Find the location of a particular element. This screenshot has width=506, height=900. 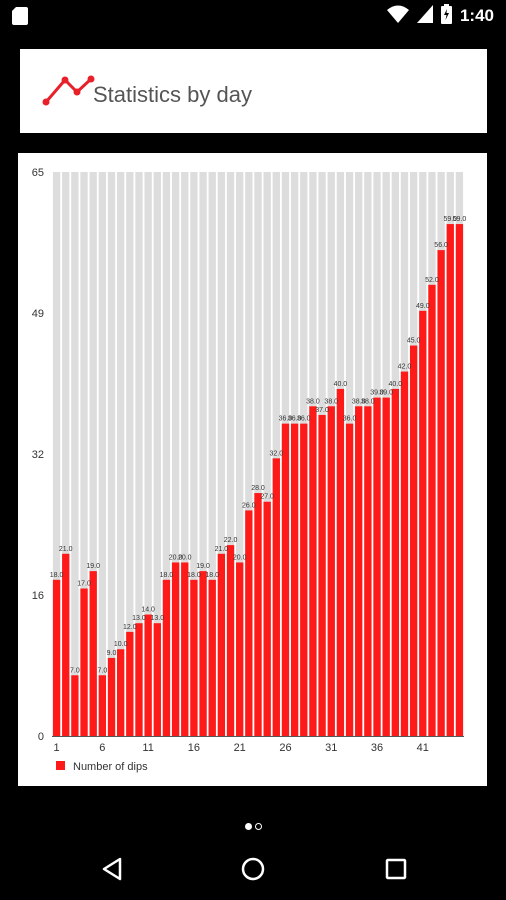

bar-value-label: 27.0 is located at coordinates (267, 497).